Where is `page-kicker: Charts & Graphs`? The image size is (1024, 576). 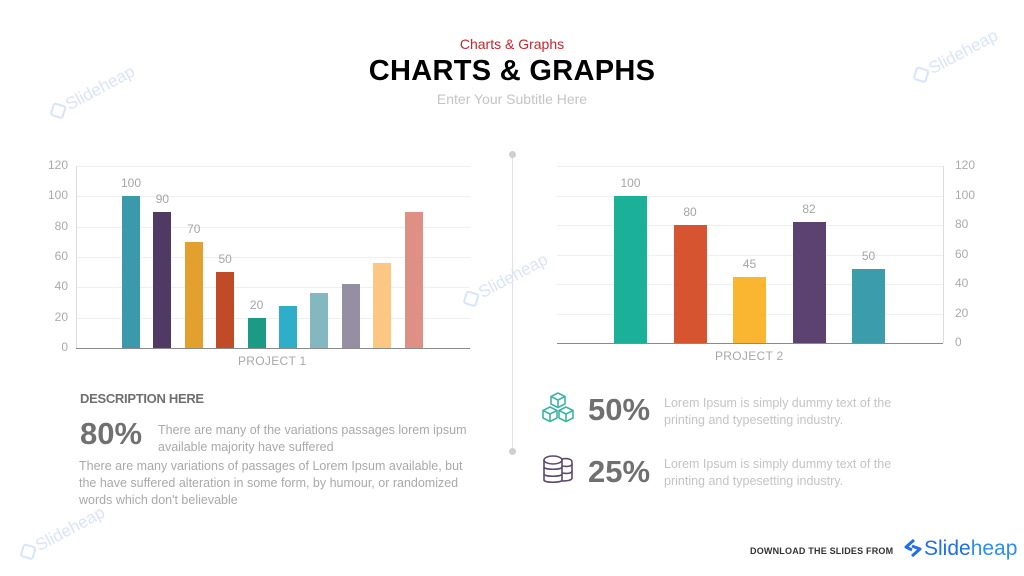 page-kicker: Charts & Graphs is located at coordinates (512, 44).